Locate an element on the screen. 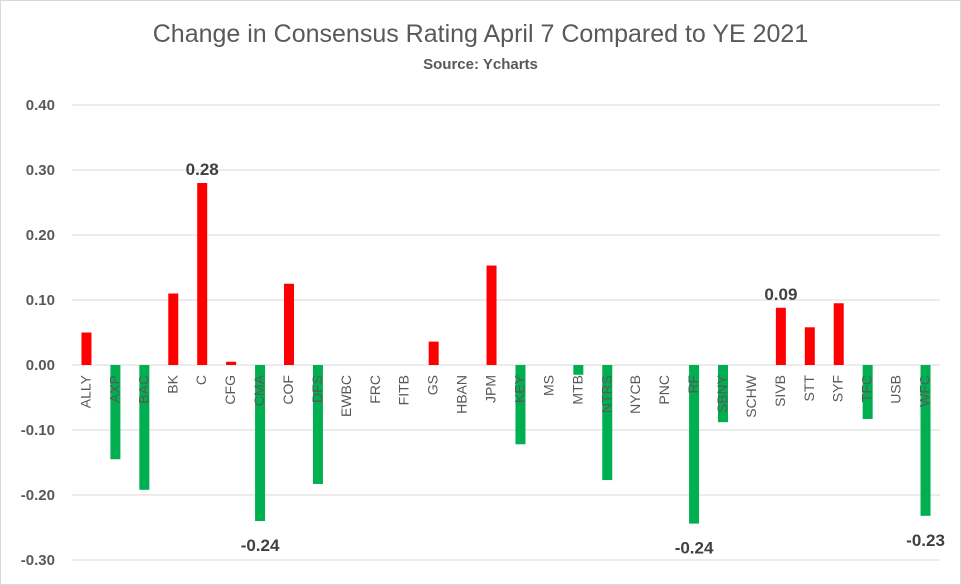 Image resolution: width=961 pixels, height=585 pixels. x-tick-label: CMA is located at coordinates (259, 390).